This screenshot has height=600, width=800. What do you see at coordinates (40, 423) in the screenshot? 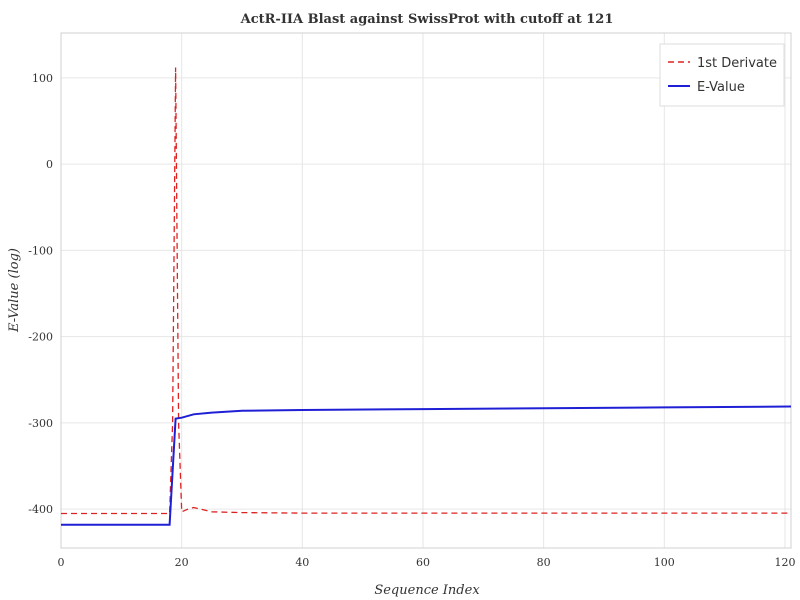
I see `y-tick-label: -300` at bounding box center [40, 423].